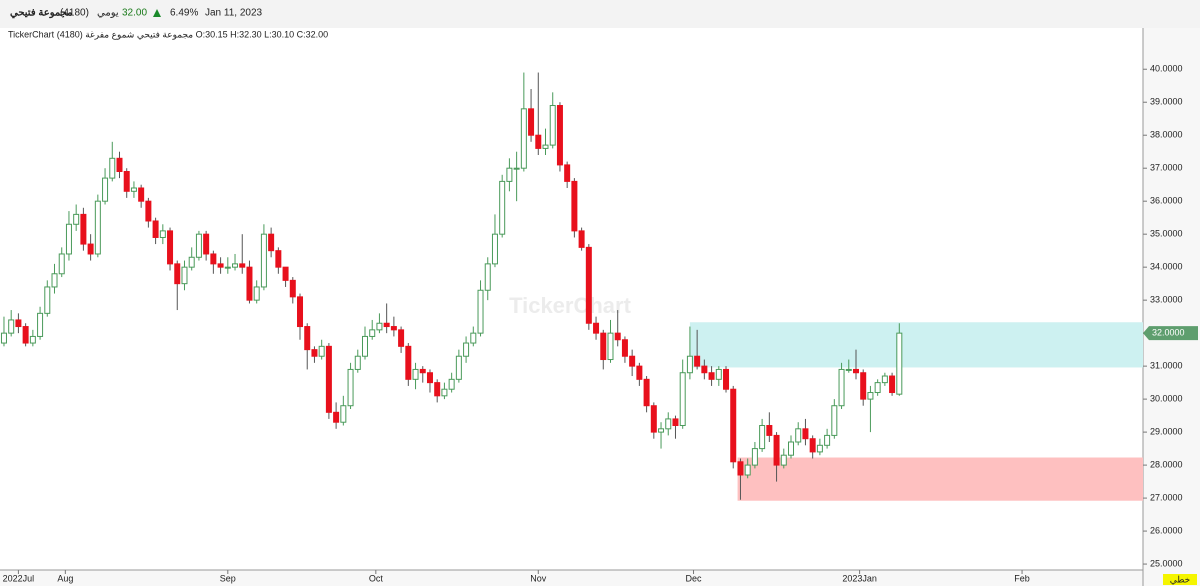 This screenshot has height=586, width=1200. I want to click on stock-code: (4180), so click(74, 13).